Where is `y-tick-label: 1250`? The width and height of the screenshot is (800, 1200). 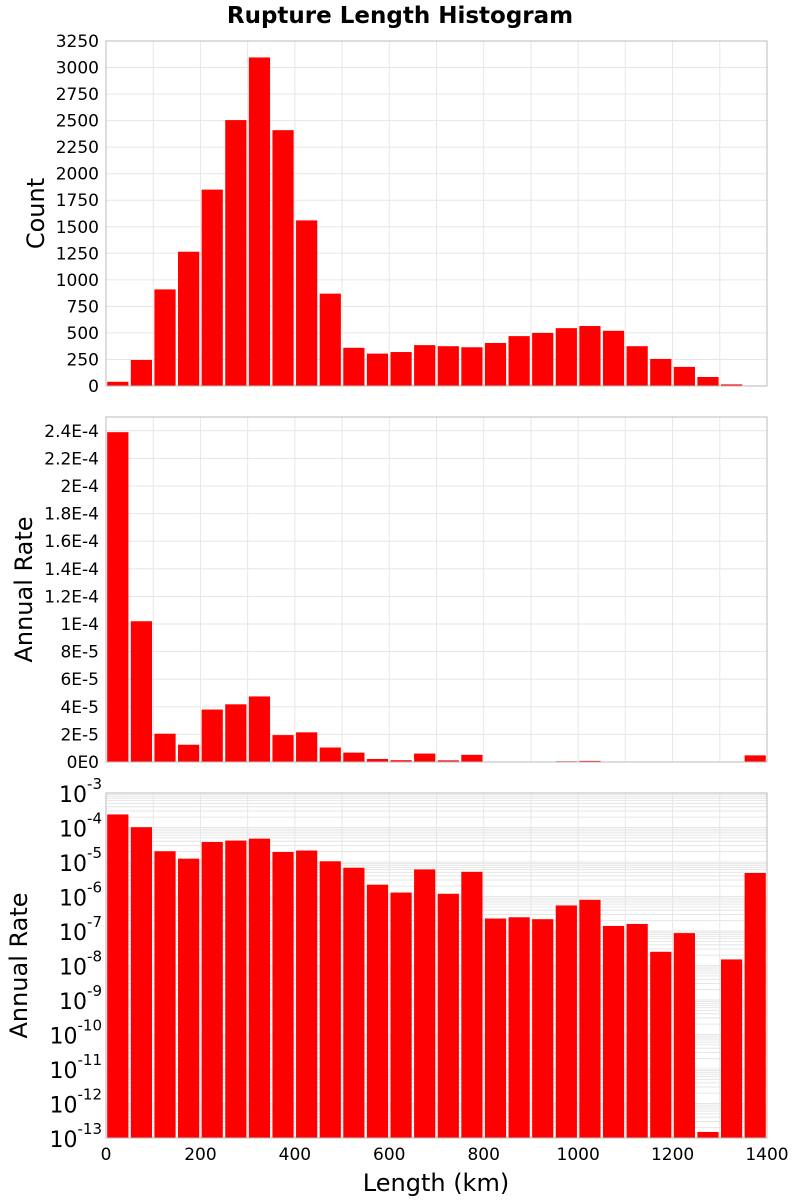 y-tick-label: 1250 is located at coordinates (77, 254).